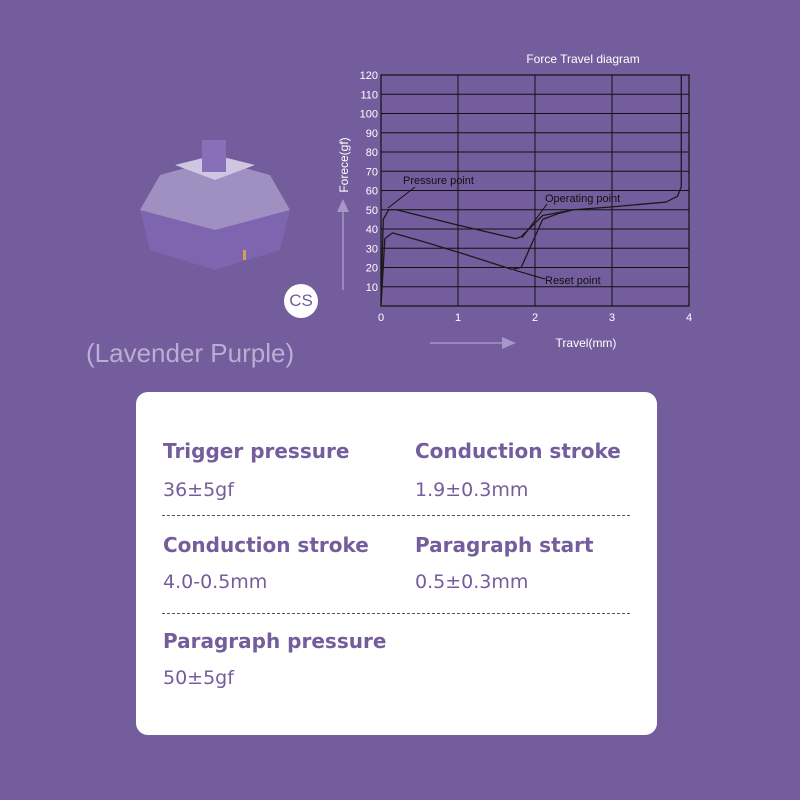 The image size is (800, 800). Describe the element at coordinates (582, 59) in the screenshot. I see `chart-title: Force Travel diagram` at that location.